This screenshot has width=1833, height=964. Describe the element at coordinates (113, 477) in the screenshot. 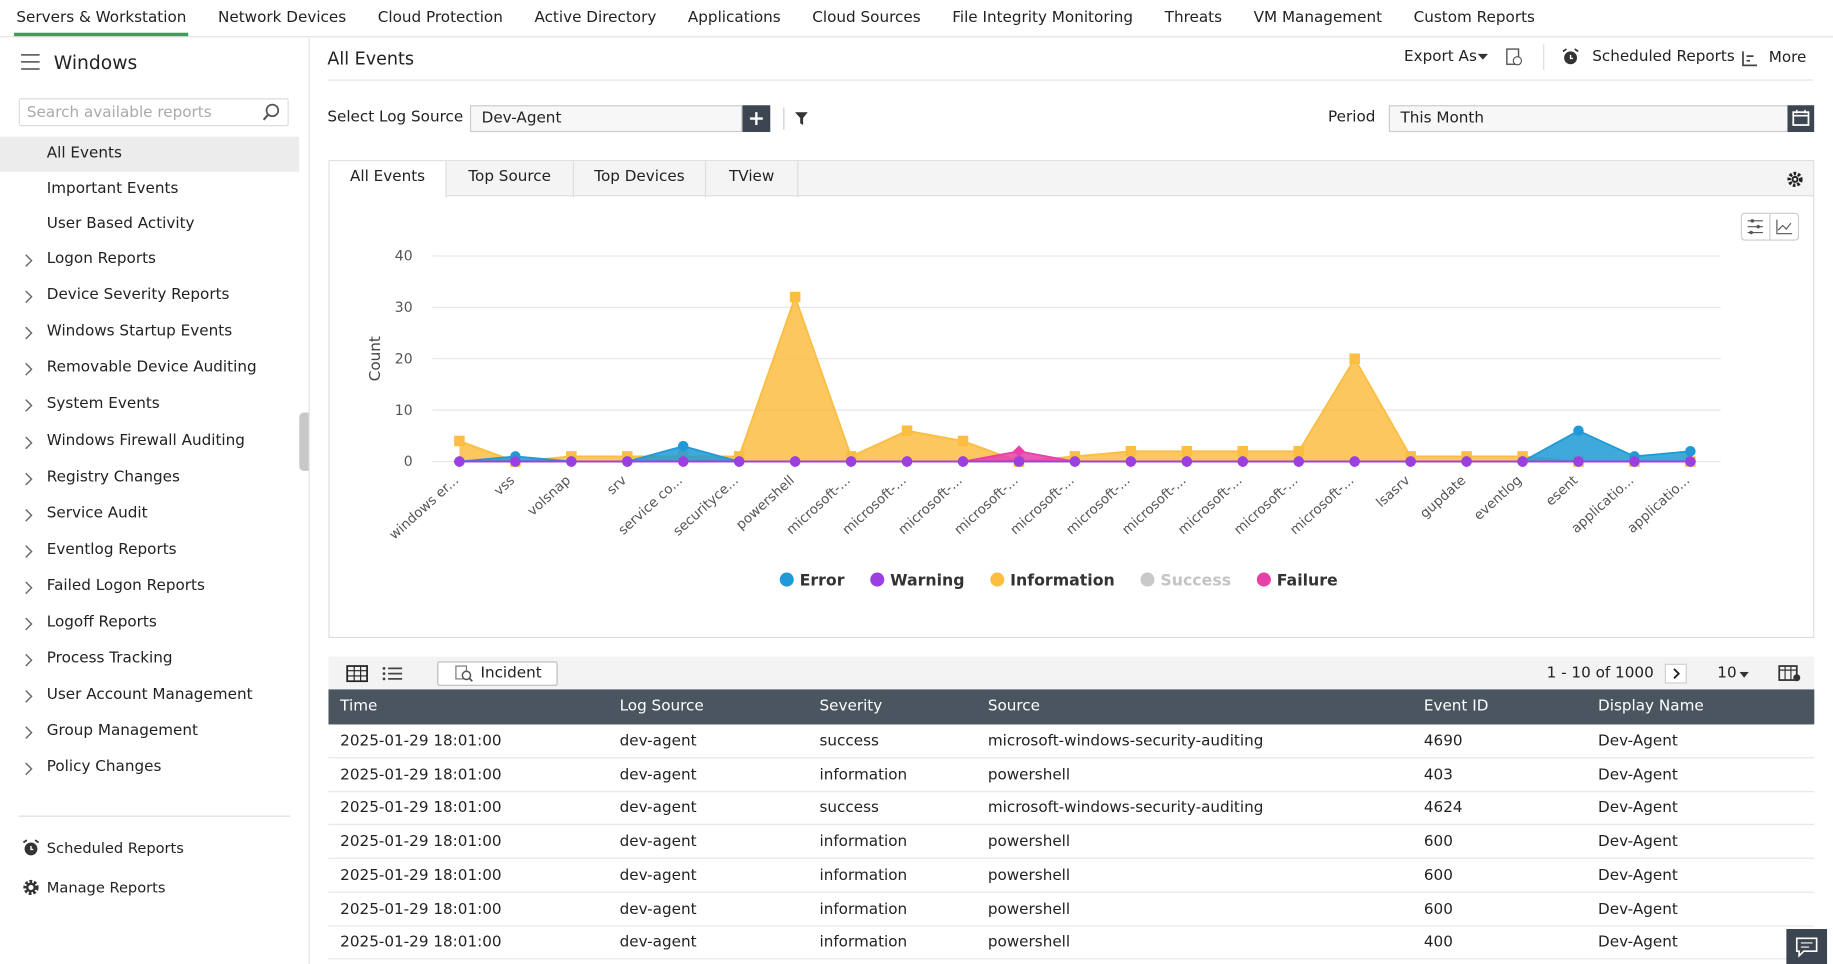

I see `sidebar-group: Registry Changes` at that location.